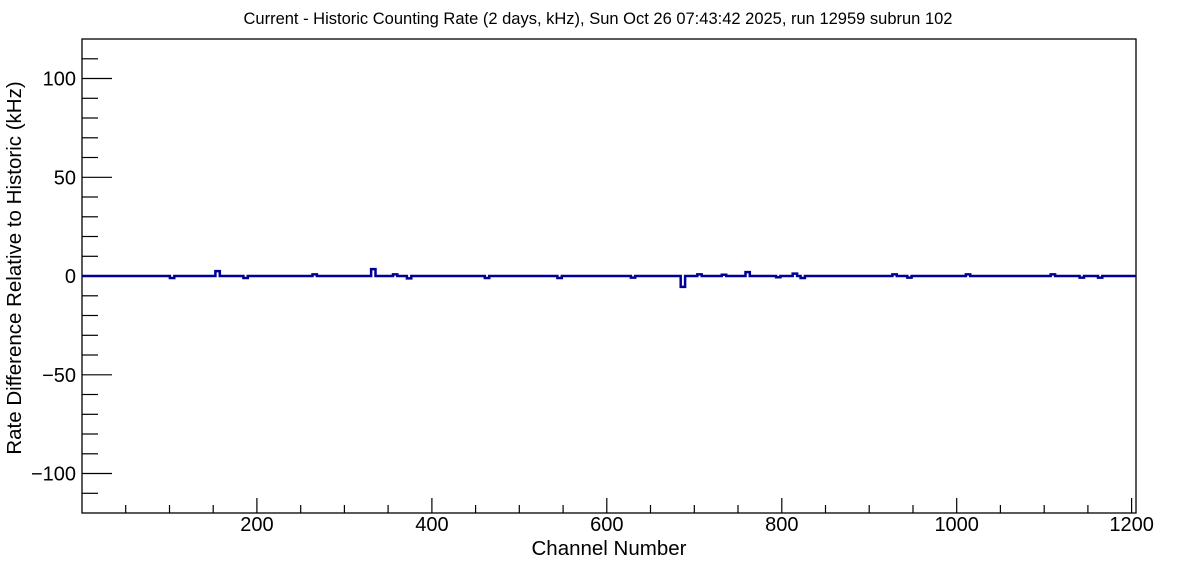 Image resolution: width=1196 pixels, height=572 pixels. What do you see at coordinates (53, 475) in the screenshot?
I see `y-tick-label: −100` at bounding box center [53, 475].